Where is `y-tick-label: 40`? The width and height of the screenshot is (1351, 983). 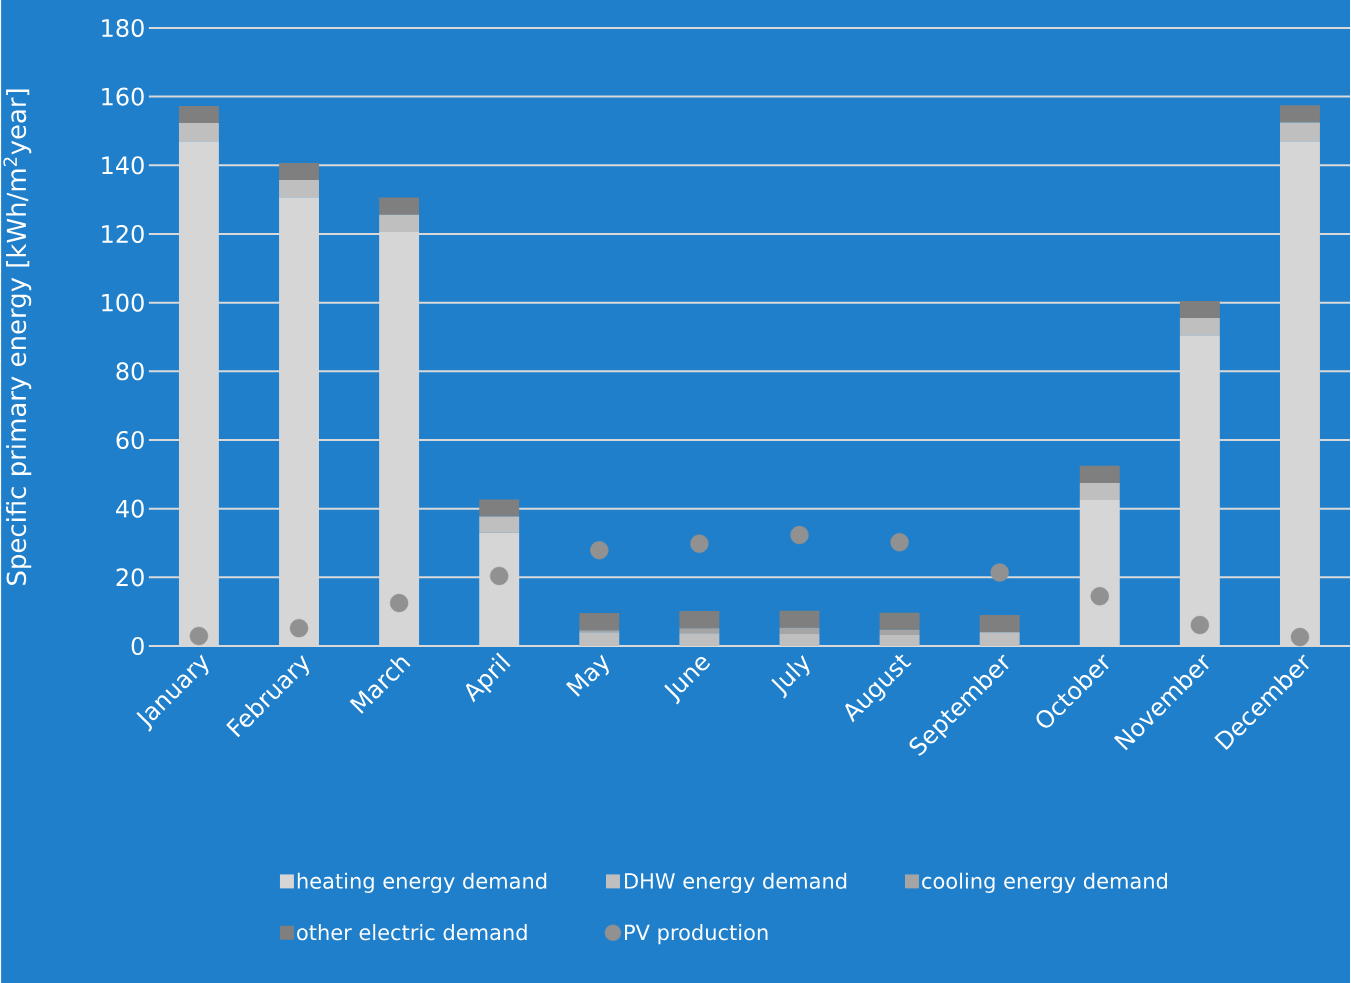
y-tick-label: 40 is located at coordinates (130, 508).